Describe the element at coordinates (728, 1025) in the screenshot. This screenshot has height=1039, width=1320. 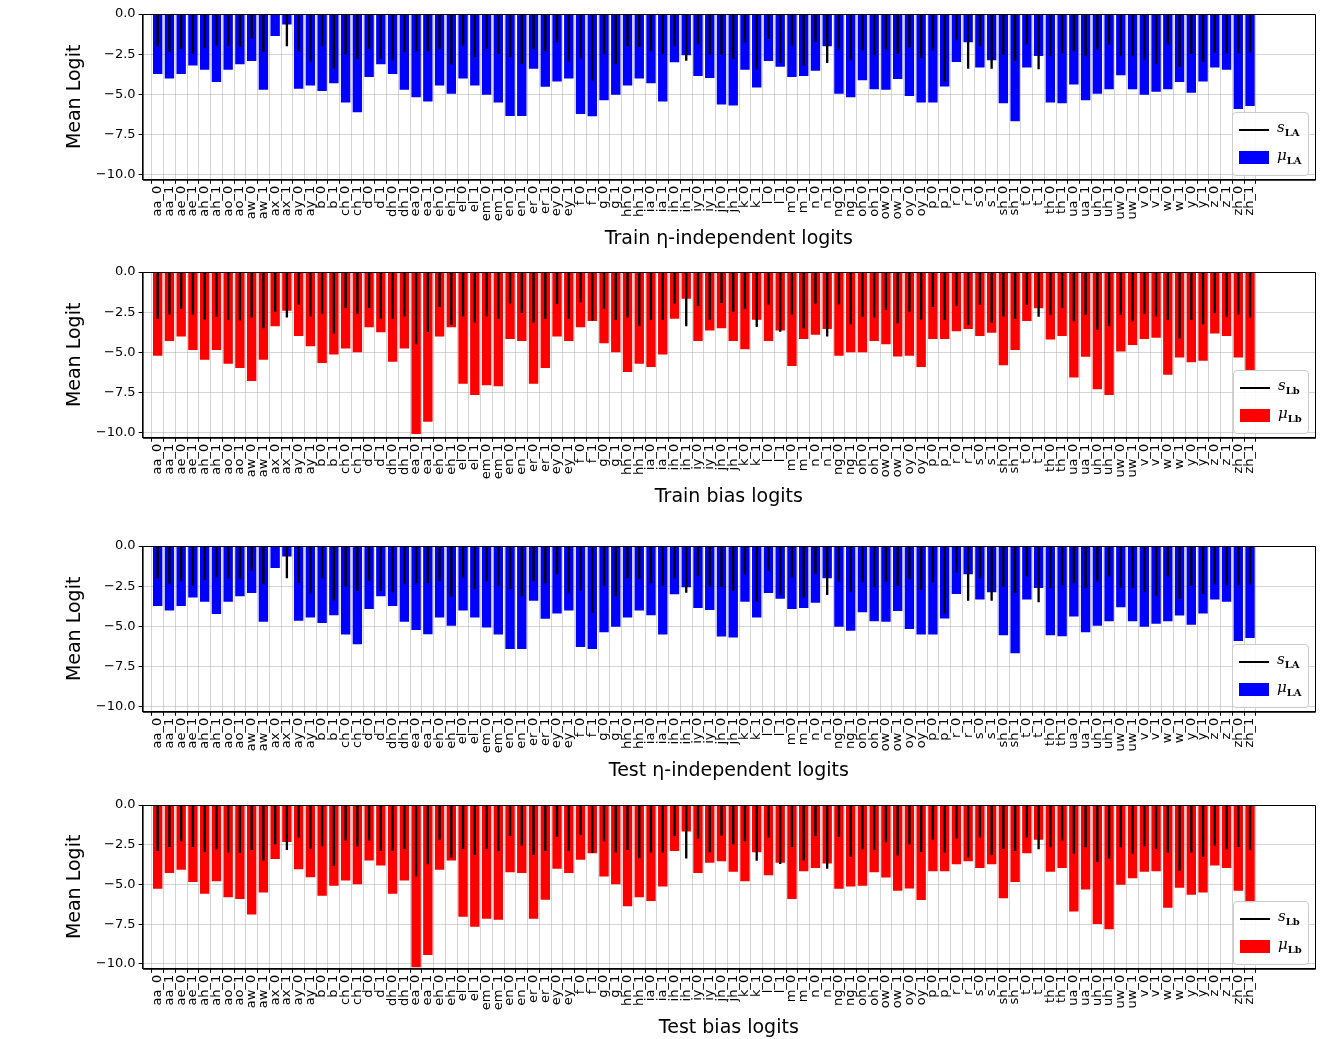
I see `x-axis-title: Test bias logits` at that location.